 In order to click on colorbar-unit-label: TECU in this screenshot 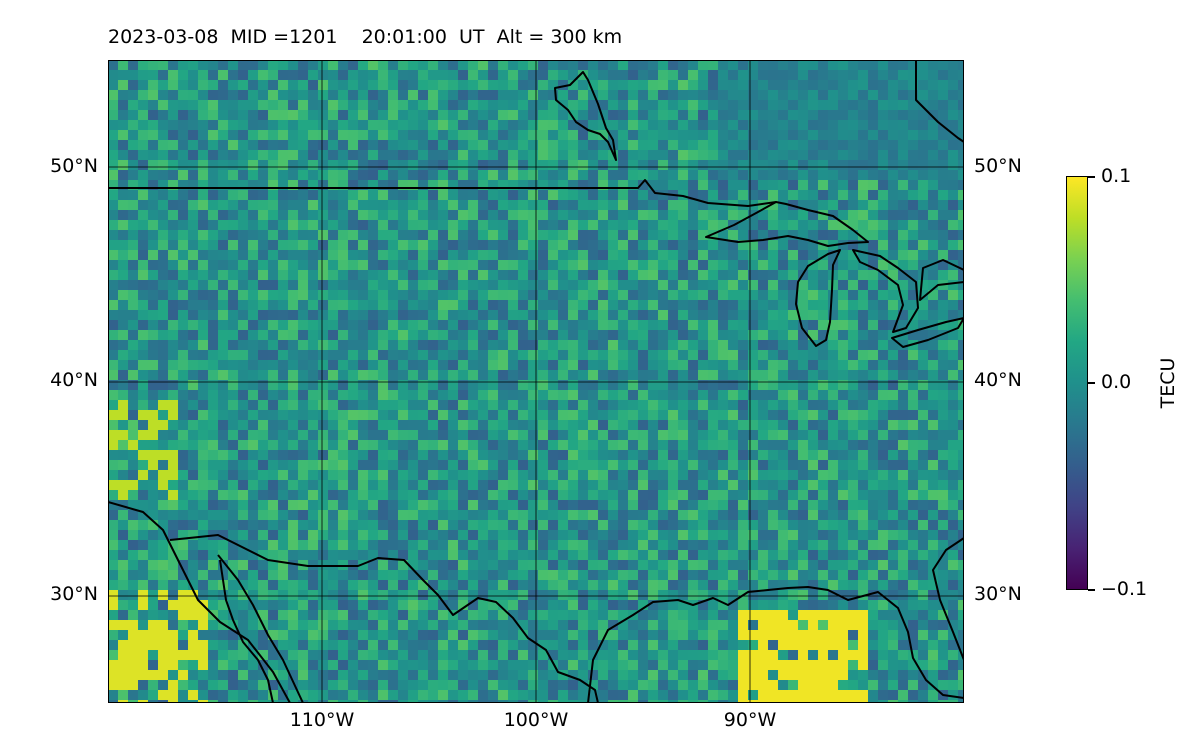, I will do `click(1168, 383)`.